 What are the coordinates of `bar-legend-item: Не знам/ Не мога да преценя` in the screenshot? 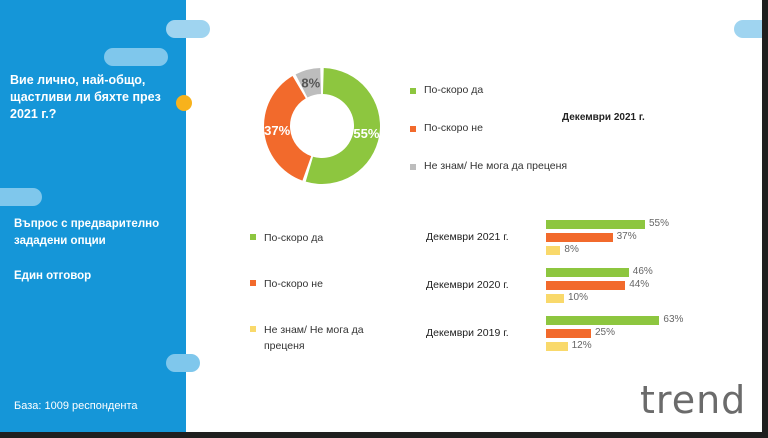 It's located at (315, 338).